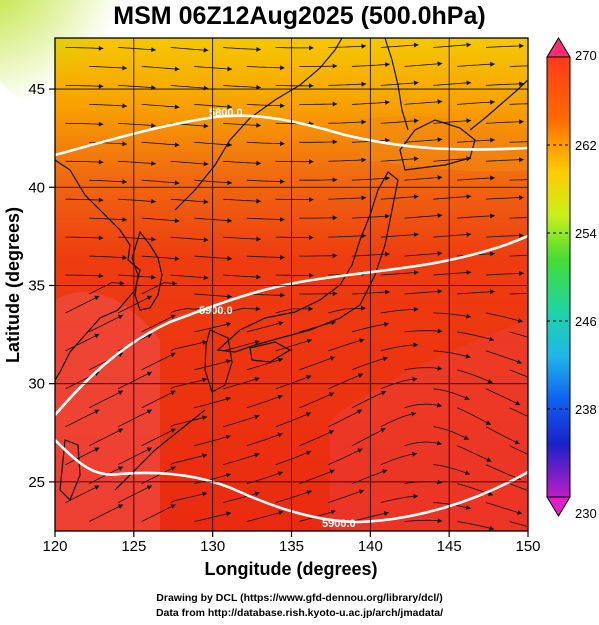 Image resolution: width=599 pixels, height=625 pixels. Describe the element at coordinates (160, 450) in the screenshot. I see `coastline-ryukyu` at that location.